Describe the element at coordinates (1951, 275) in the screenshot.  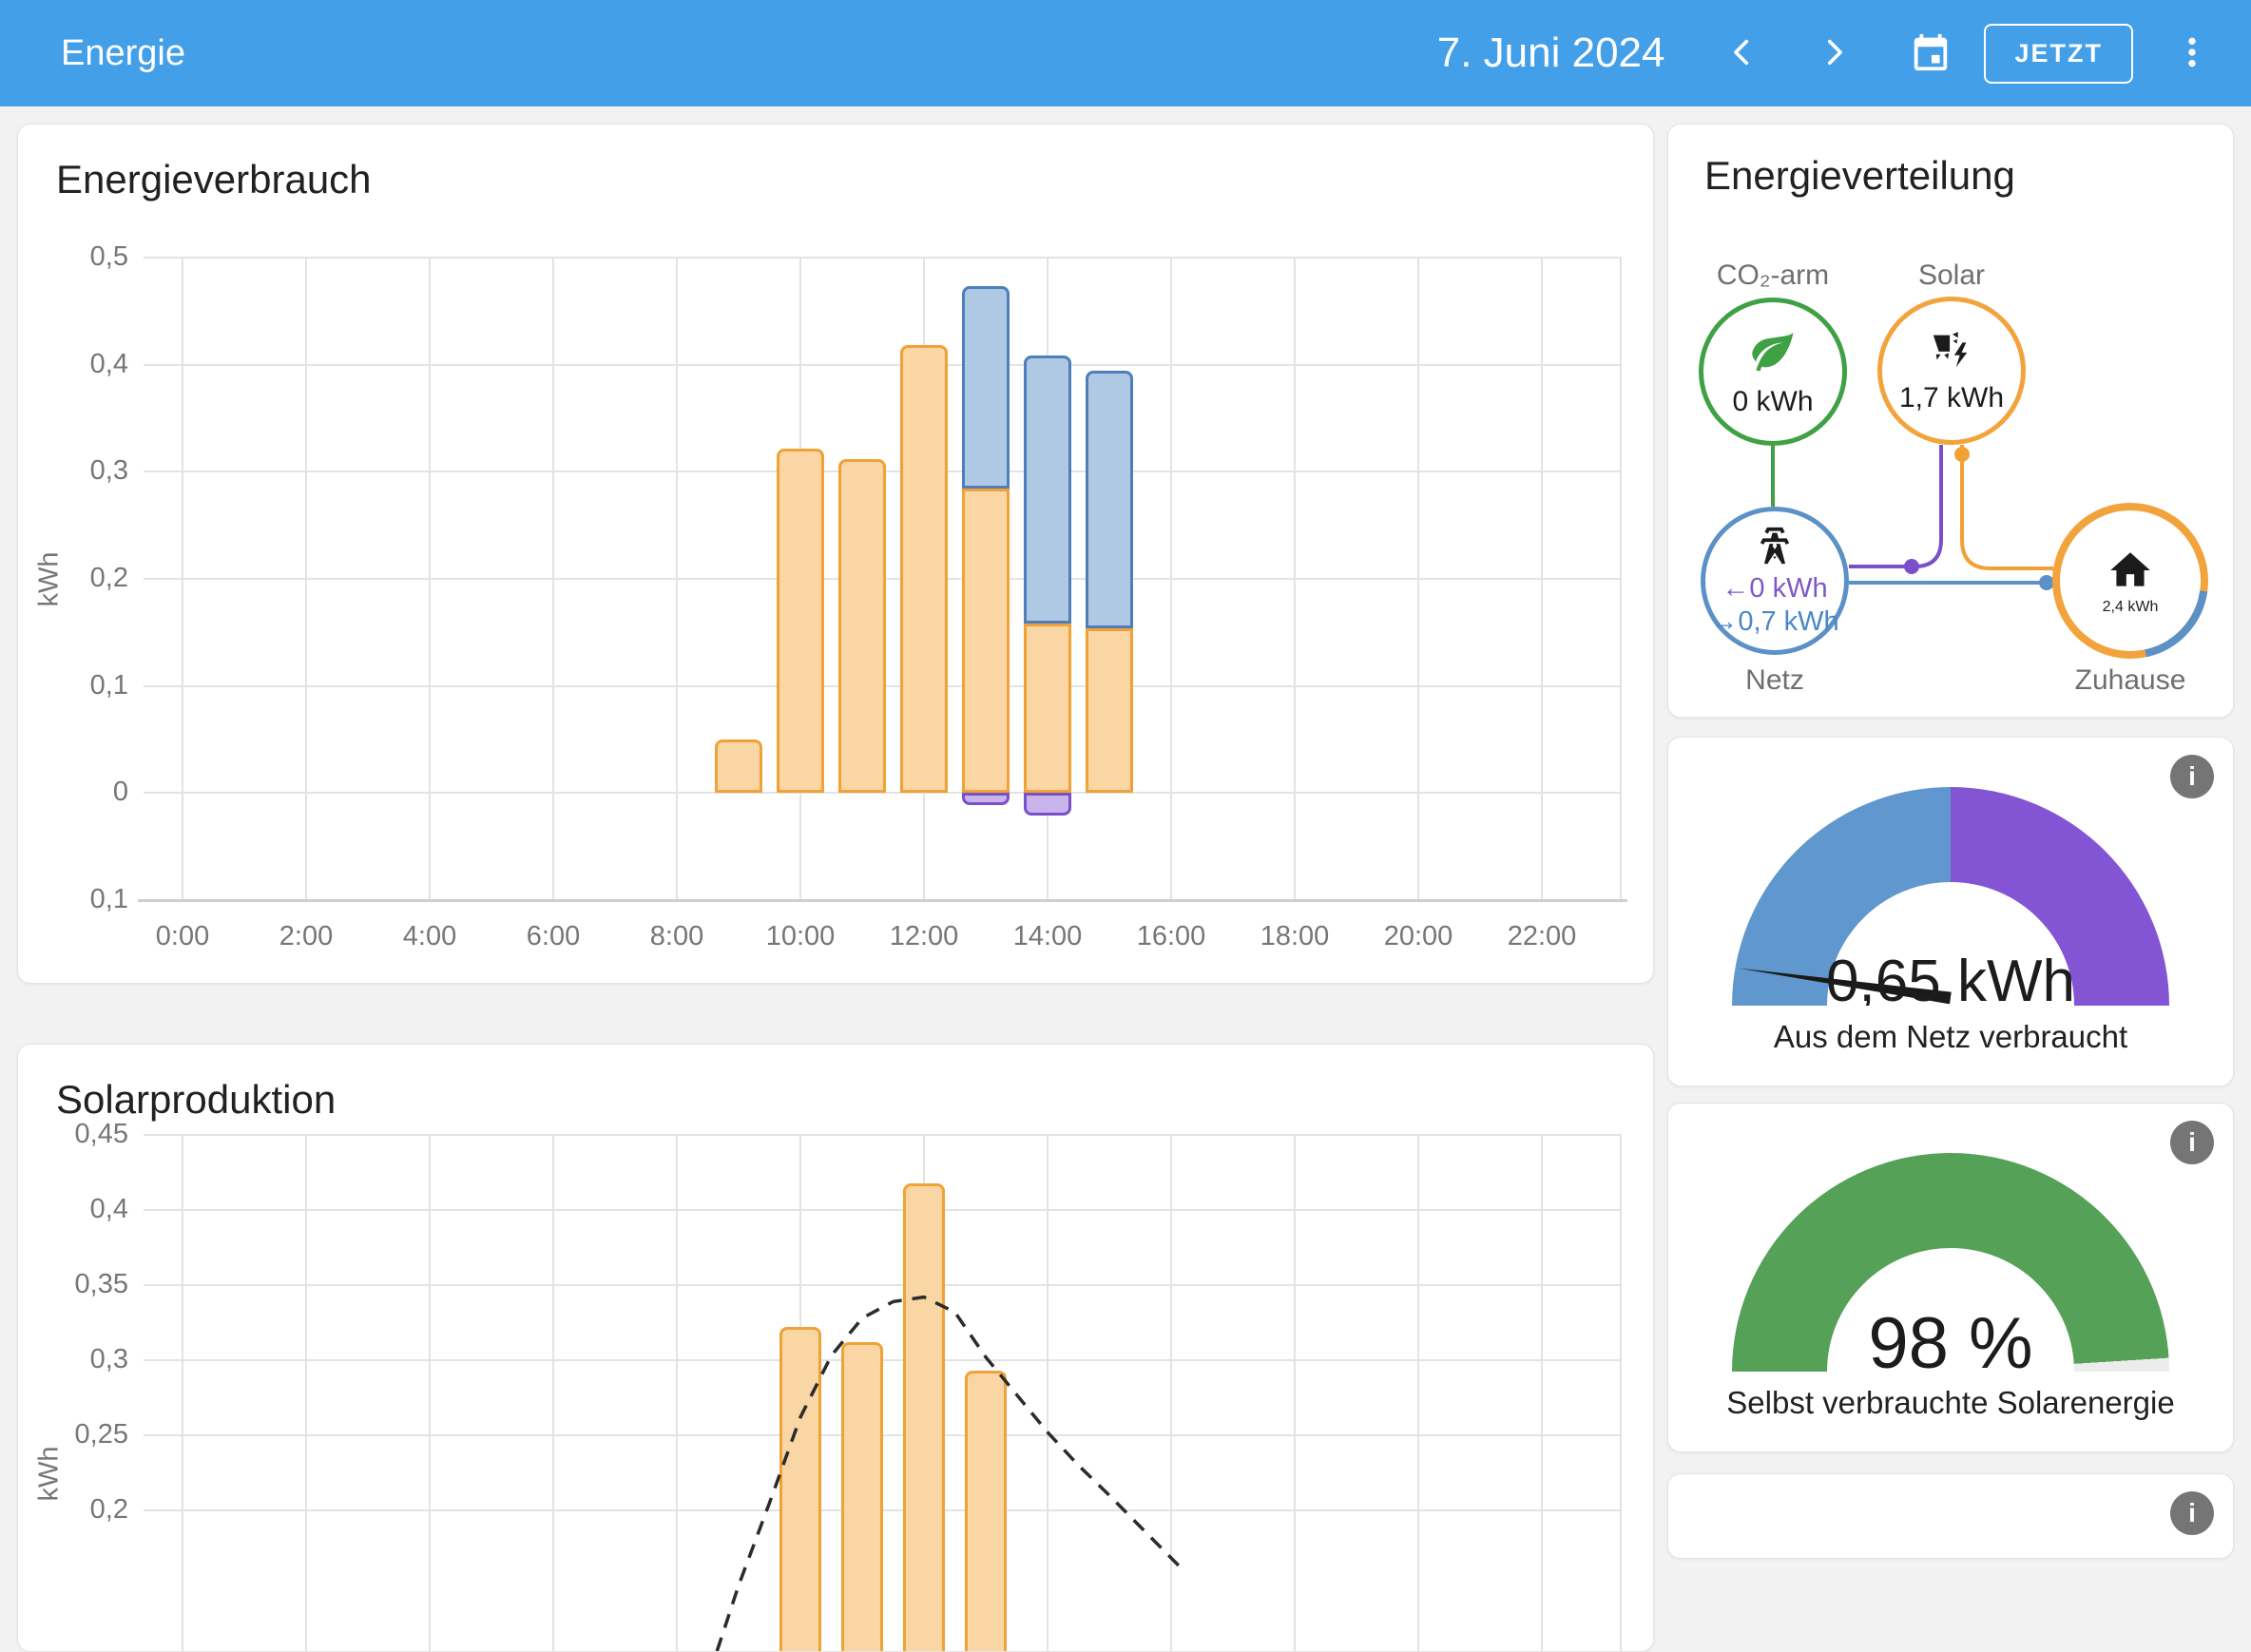
I see `solar-node-label: Solar` at that location.